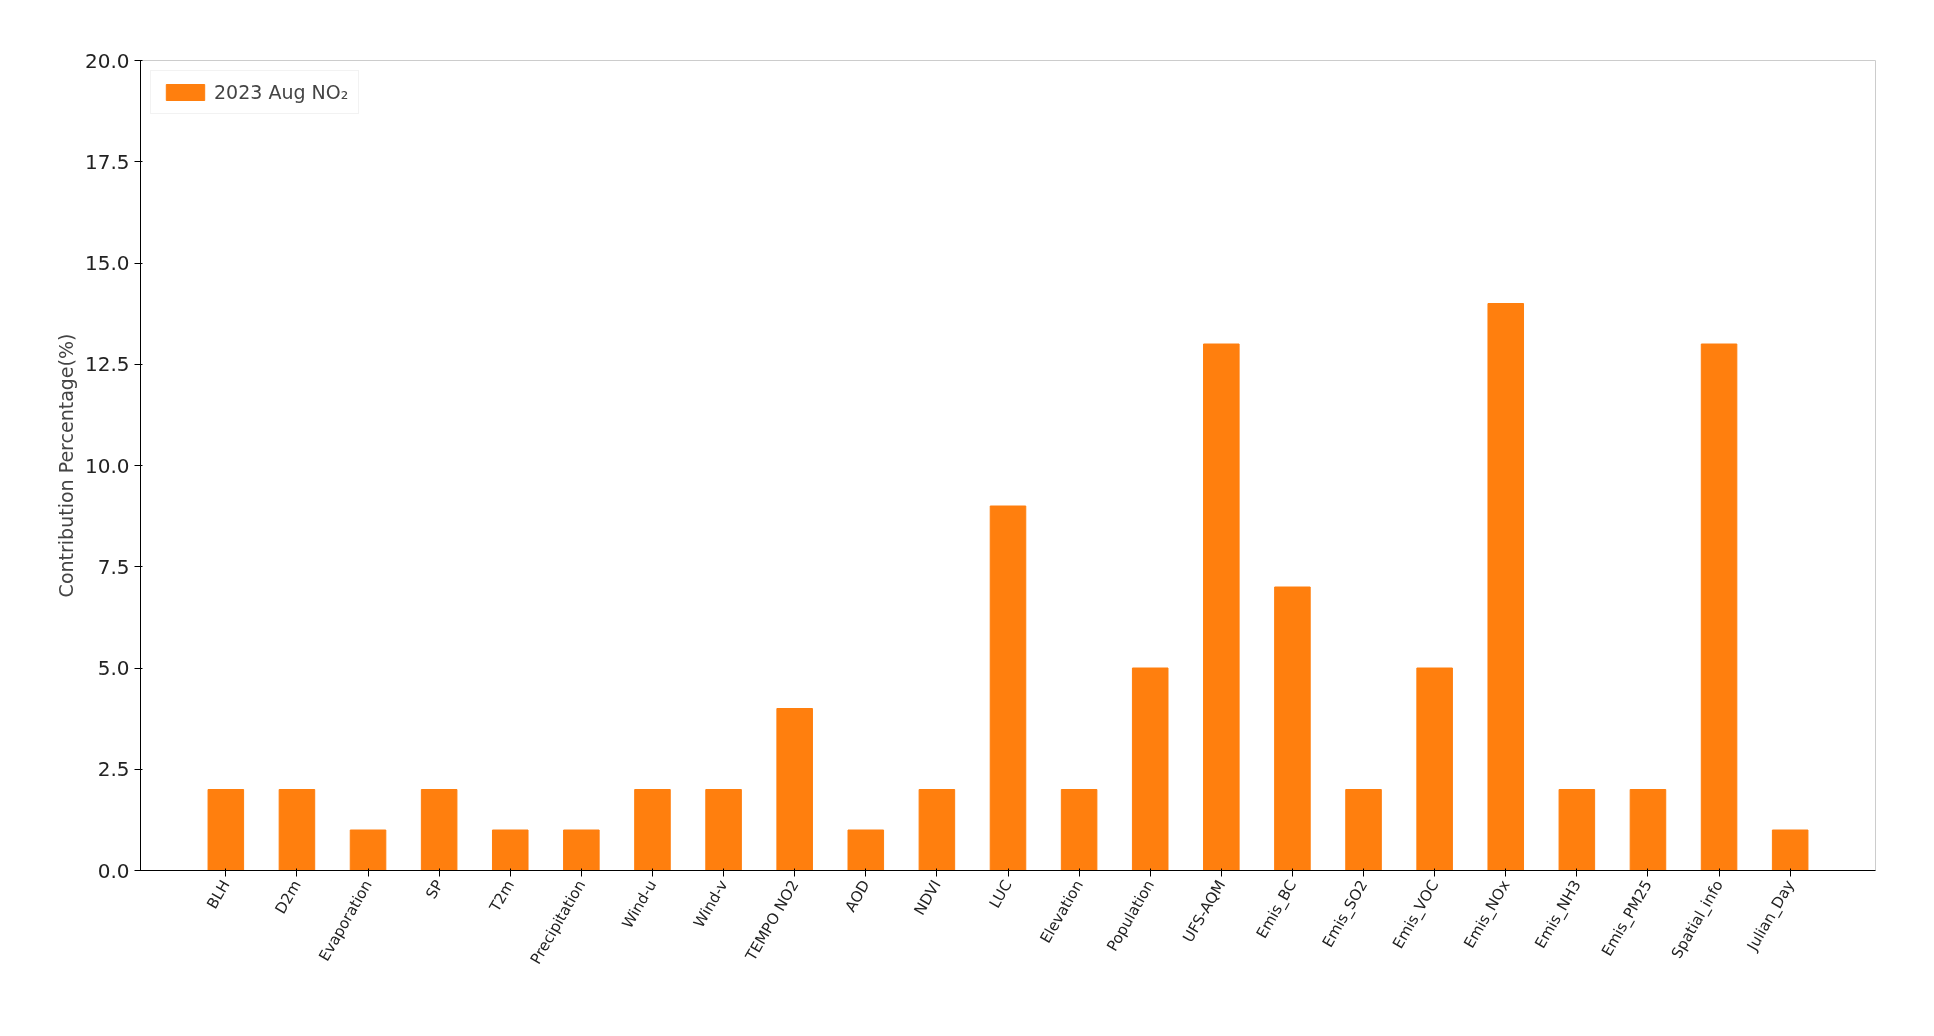  Describe the element at coordinates (281, 92) in the screenshot. I see `legend-label: 2023 Aug NO₂` at that location.